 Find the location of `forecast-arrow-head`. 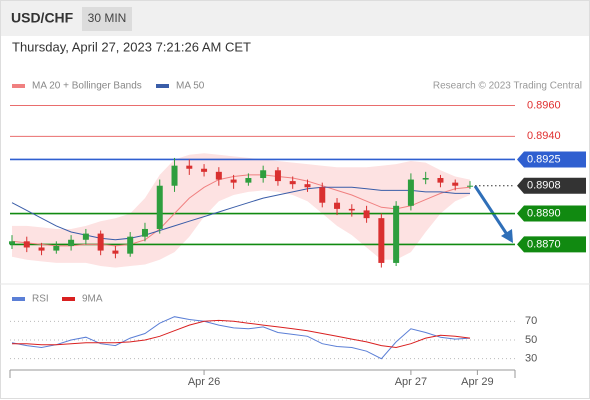

forecast-arrow-head is located at coordinates (507, 236).